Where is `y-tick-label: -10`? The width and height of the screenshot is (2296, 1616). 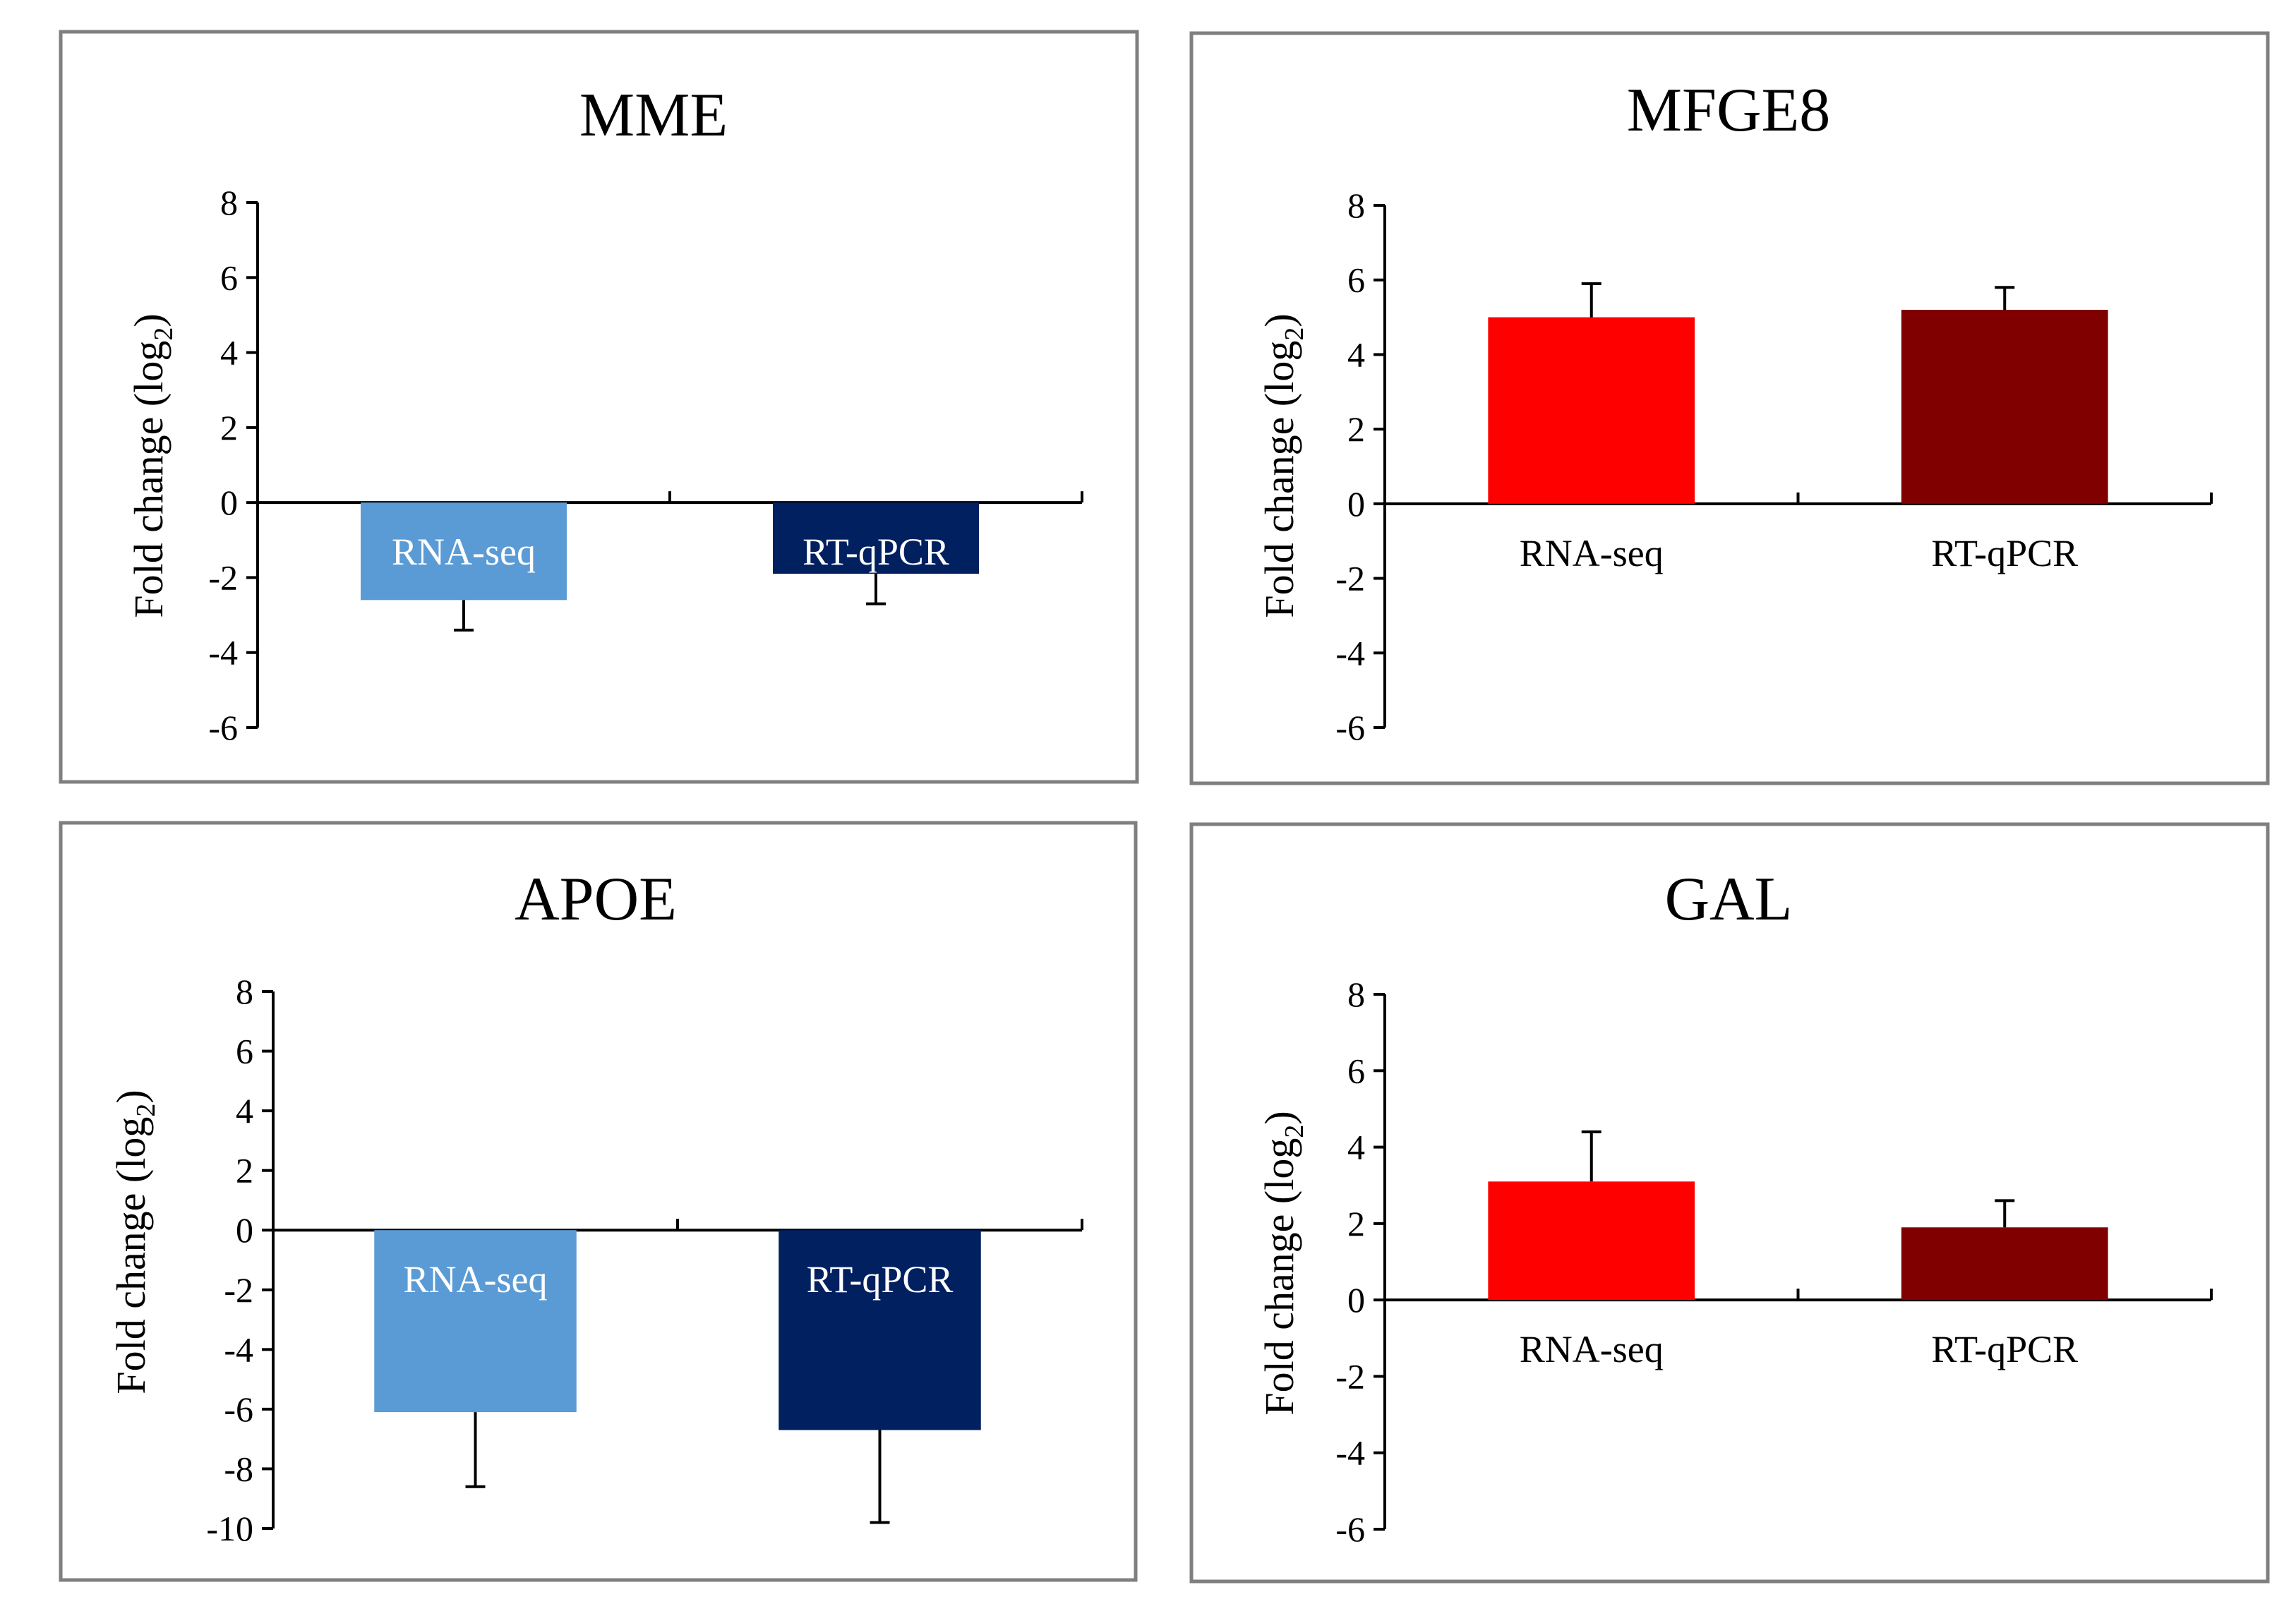
y-tick-label: -10 is located at coordinates (229, 1528).